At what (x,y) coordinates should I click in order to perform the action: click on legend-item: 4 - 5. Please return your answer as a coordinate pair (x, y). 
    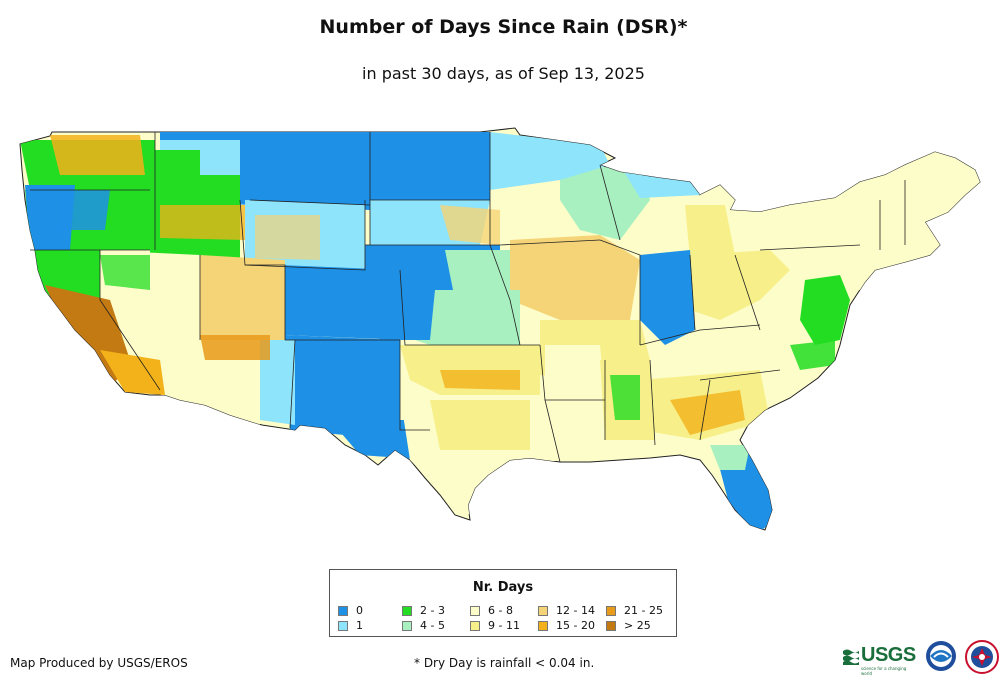
    Looking at the image, I should click on (436, 625).